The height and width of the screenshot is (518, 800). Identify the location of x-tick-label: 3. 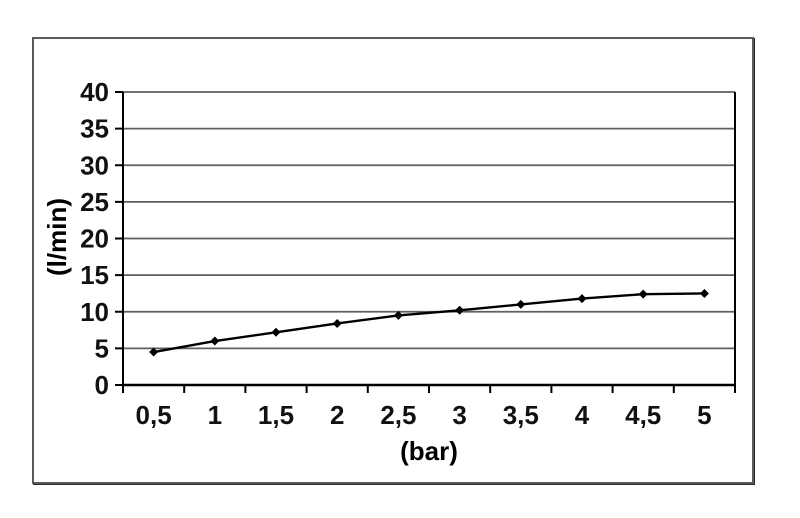
(459, 415).